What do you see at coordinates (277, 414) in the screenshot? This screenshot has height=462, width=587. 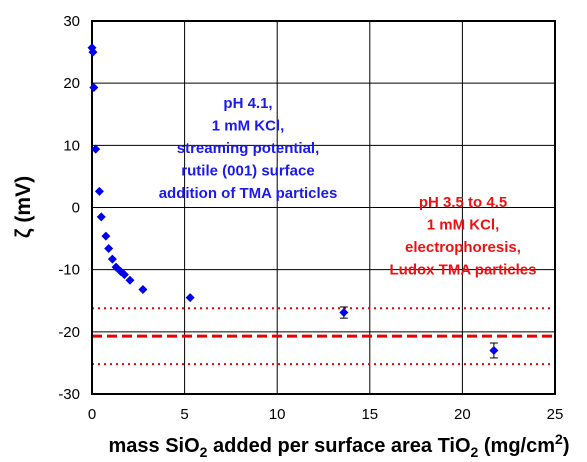 I see `x-tick-label: 10` at bounding box center [277, 414].